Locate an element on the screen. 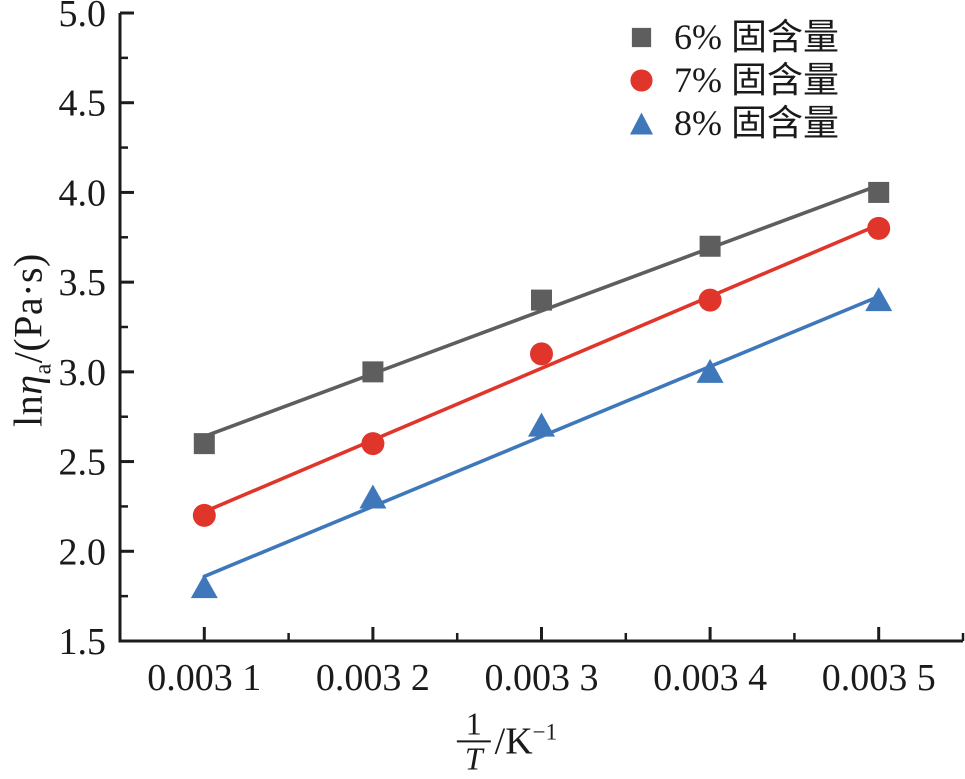 This screenshot has width=965, height=779. x-title-unit-base: /K is located at coordinates (513, 741).